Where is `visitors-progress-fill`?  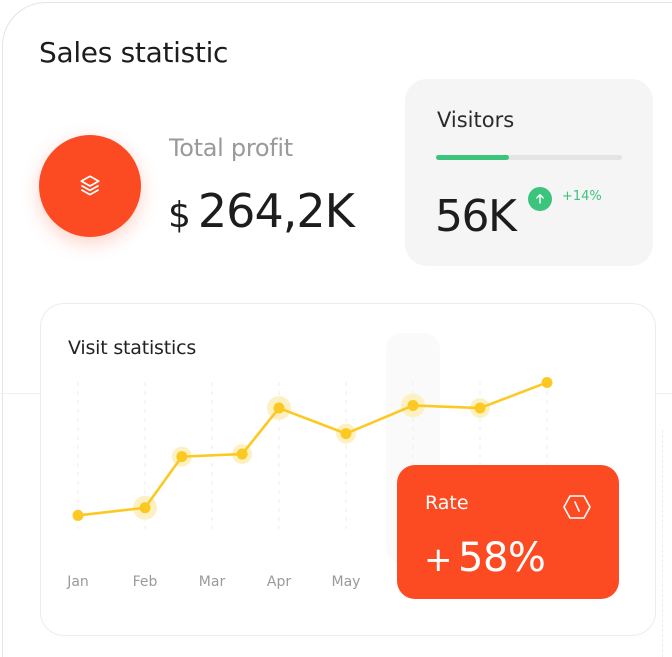
visitors-progress-fill is located at coordinates (472, 157).